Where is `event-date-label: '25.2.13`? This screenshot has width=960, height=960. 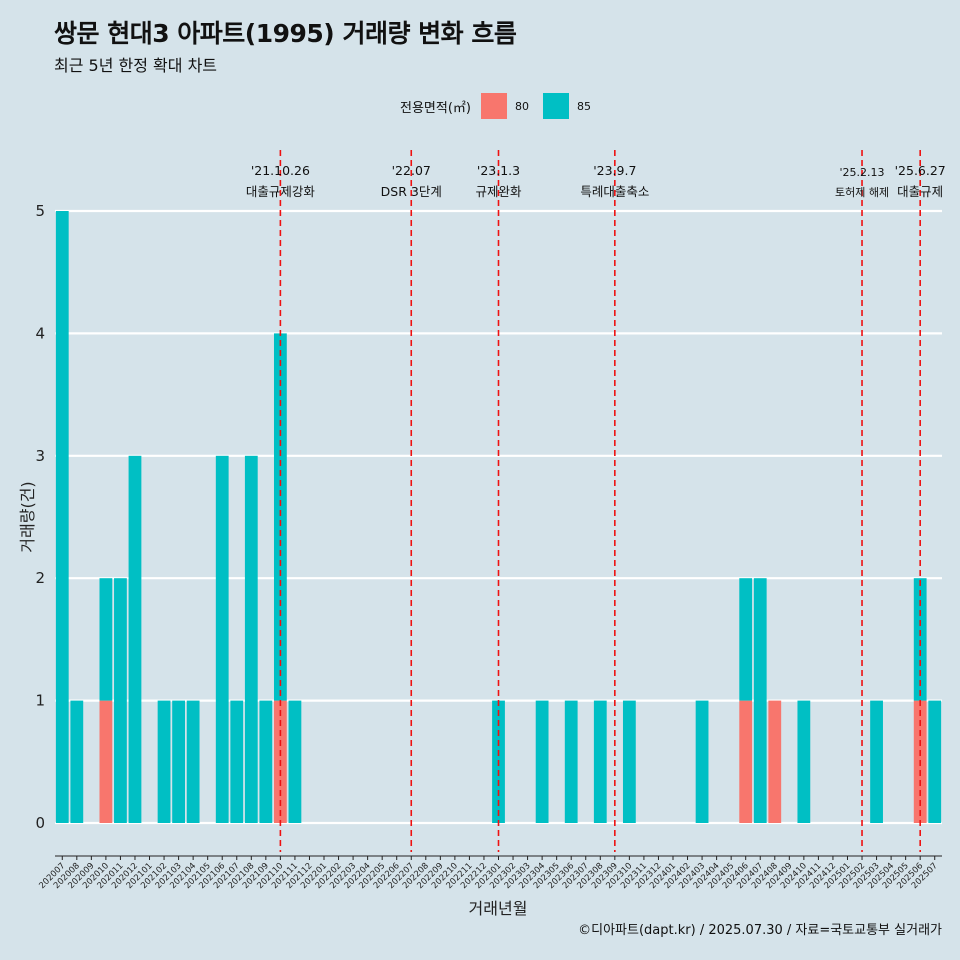 event-date-label: '25.2.13 is located at coordinates (862, 172).